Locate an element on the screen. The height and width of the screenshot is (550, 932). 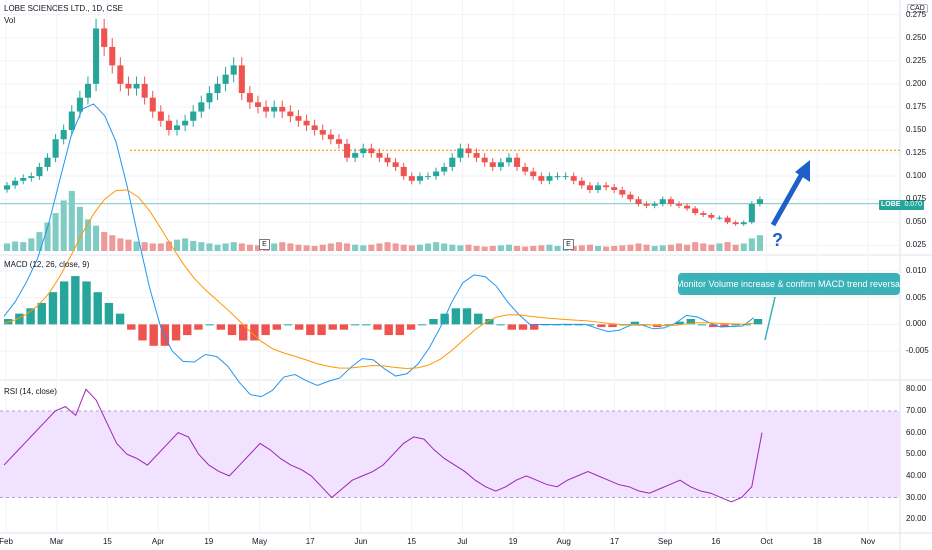
last-price-symbol: LOBE is located at coordinates (891, 204).